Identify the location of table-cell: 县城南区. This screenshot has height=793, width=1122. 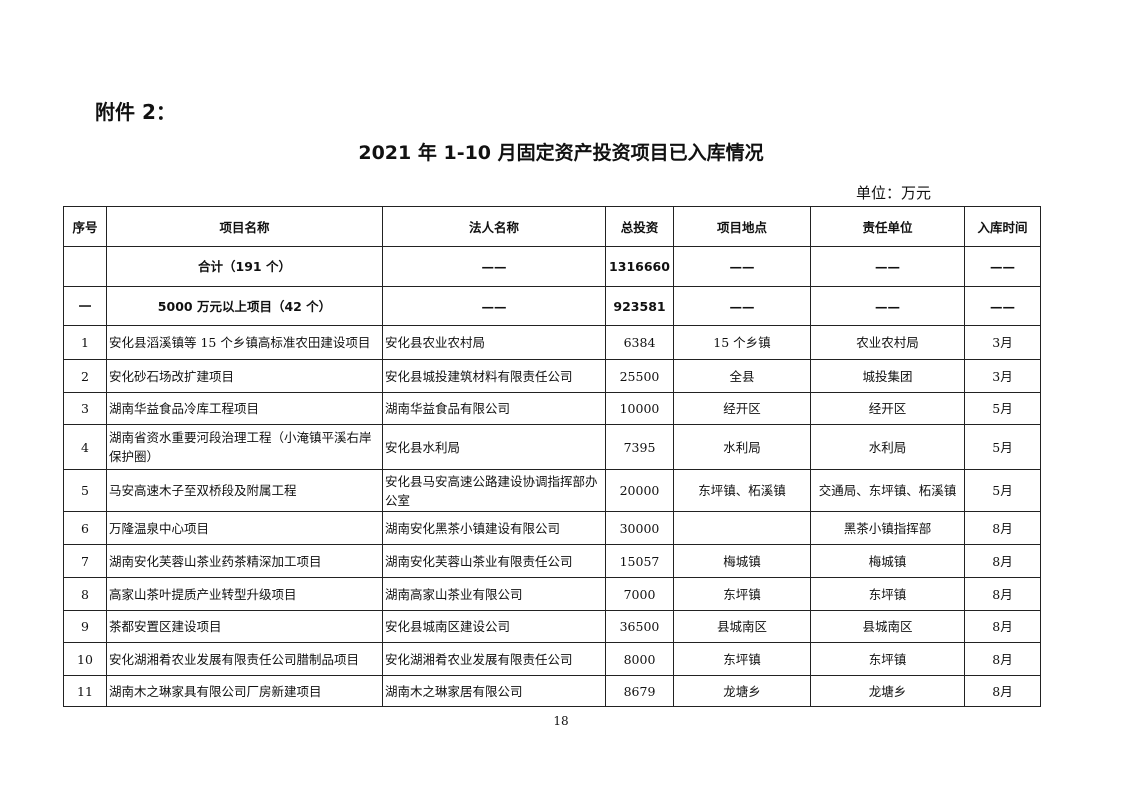
(887, 626).